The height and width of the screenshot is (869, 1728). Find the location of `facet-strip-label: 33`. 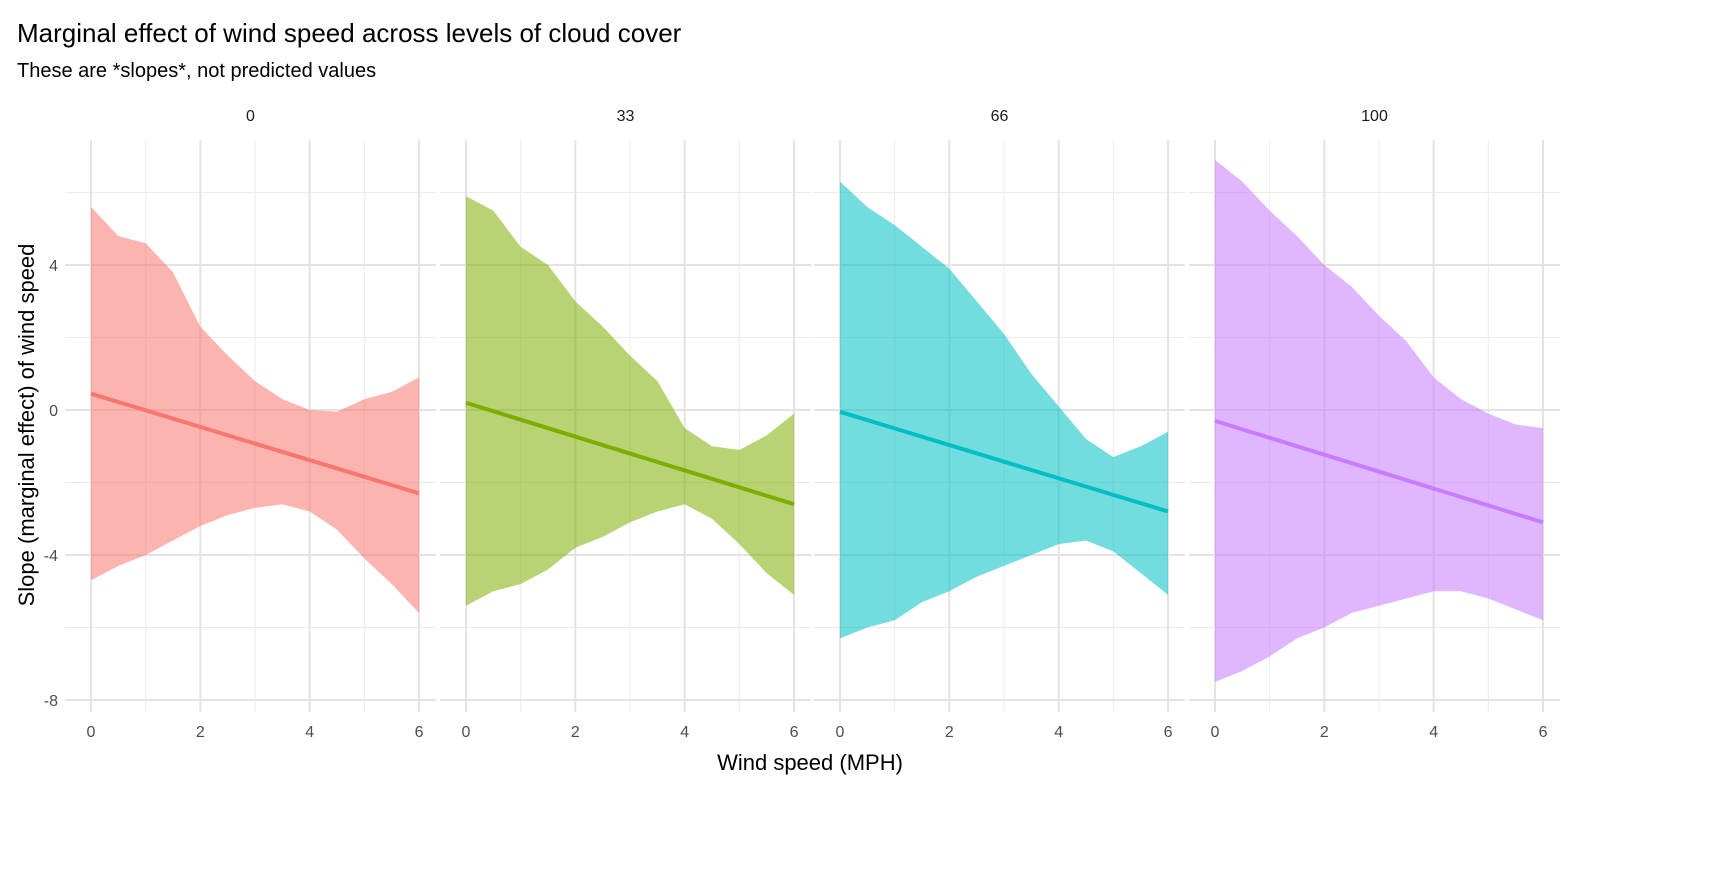

facet-strip-label: 33 is located at coordinates (626, 116).